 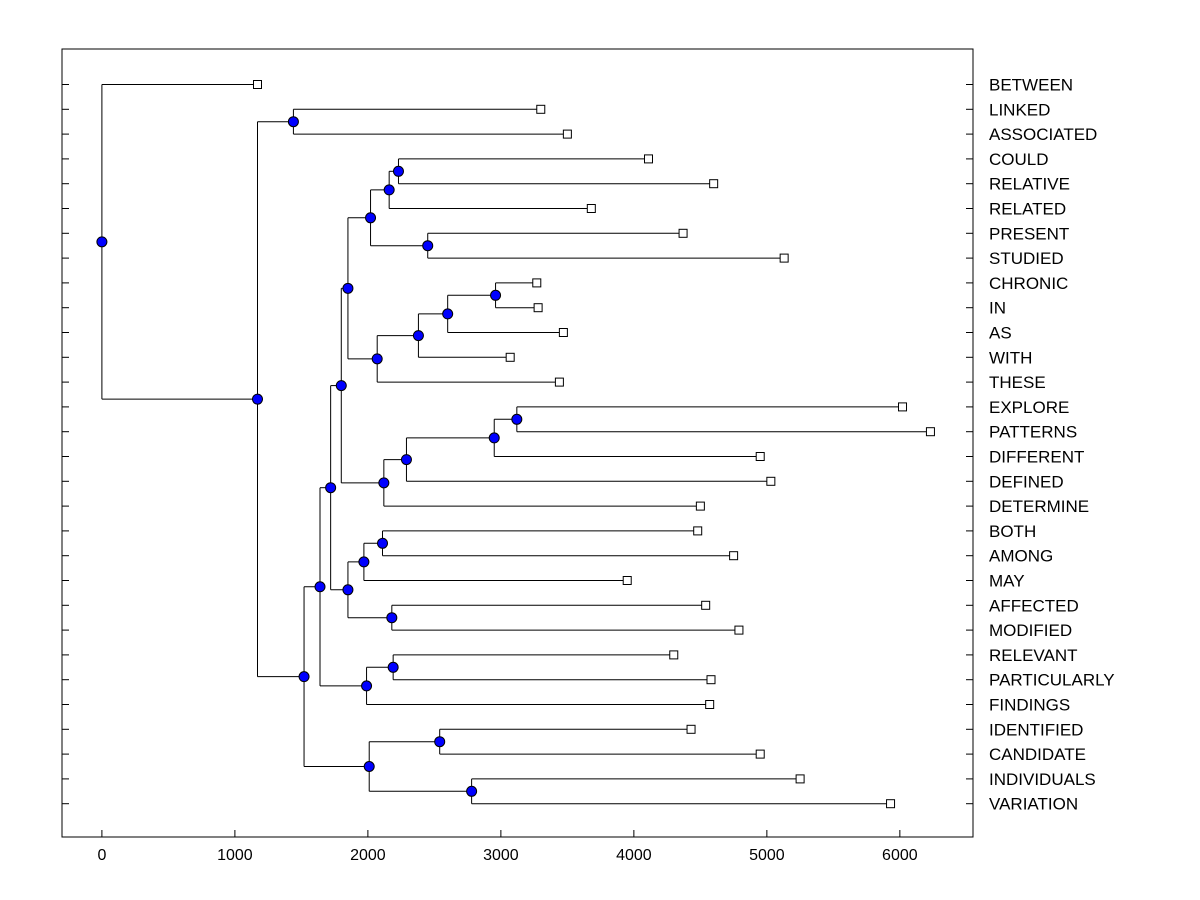 What do you see at coordinates (903, 407) in the screenshot?
I see `leaf-marker-explore` at bounding box center [903, 407].